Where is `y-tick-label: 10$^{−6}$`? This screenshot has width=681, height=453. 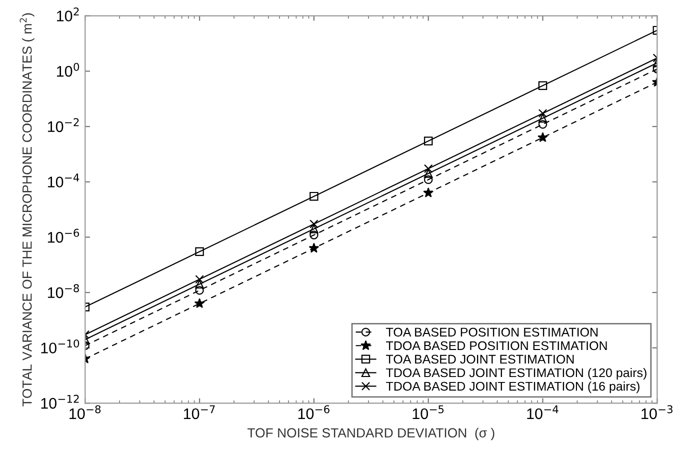
y-tick-label: 10$^{−6}$ is located at coordinates (64, 235).